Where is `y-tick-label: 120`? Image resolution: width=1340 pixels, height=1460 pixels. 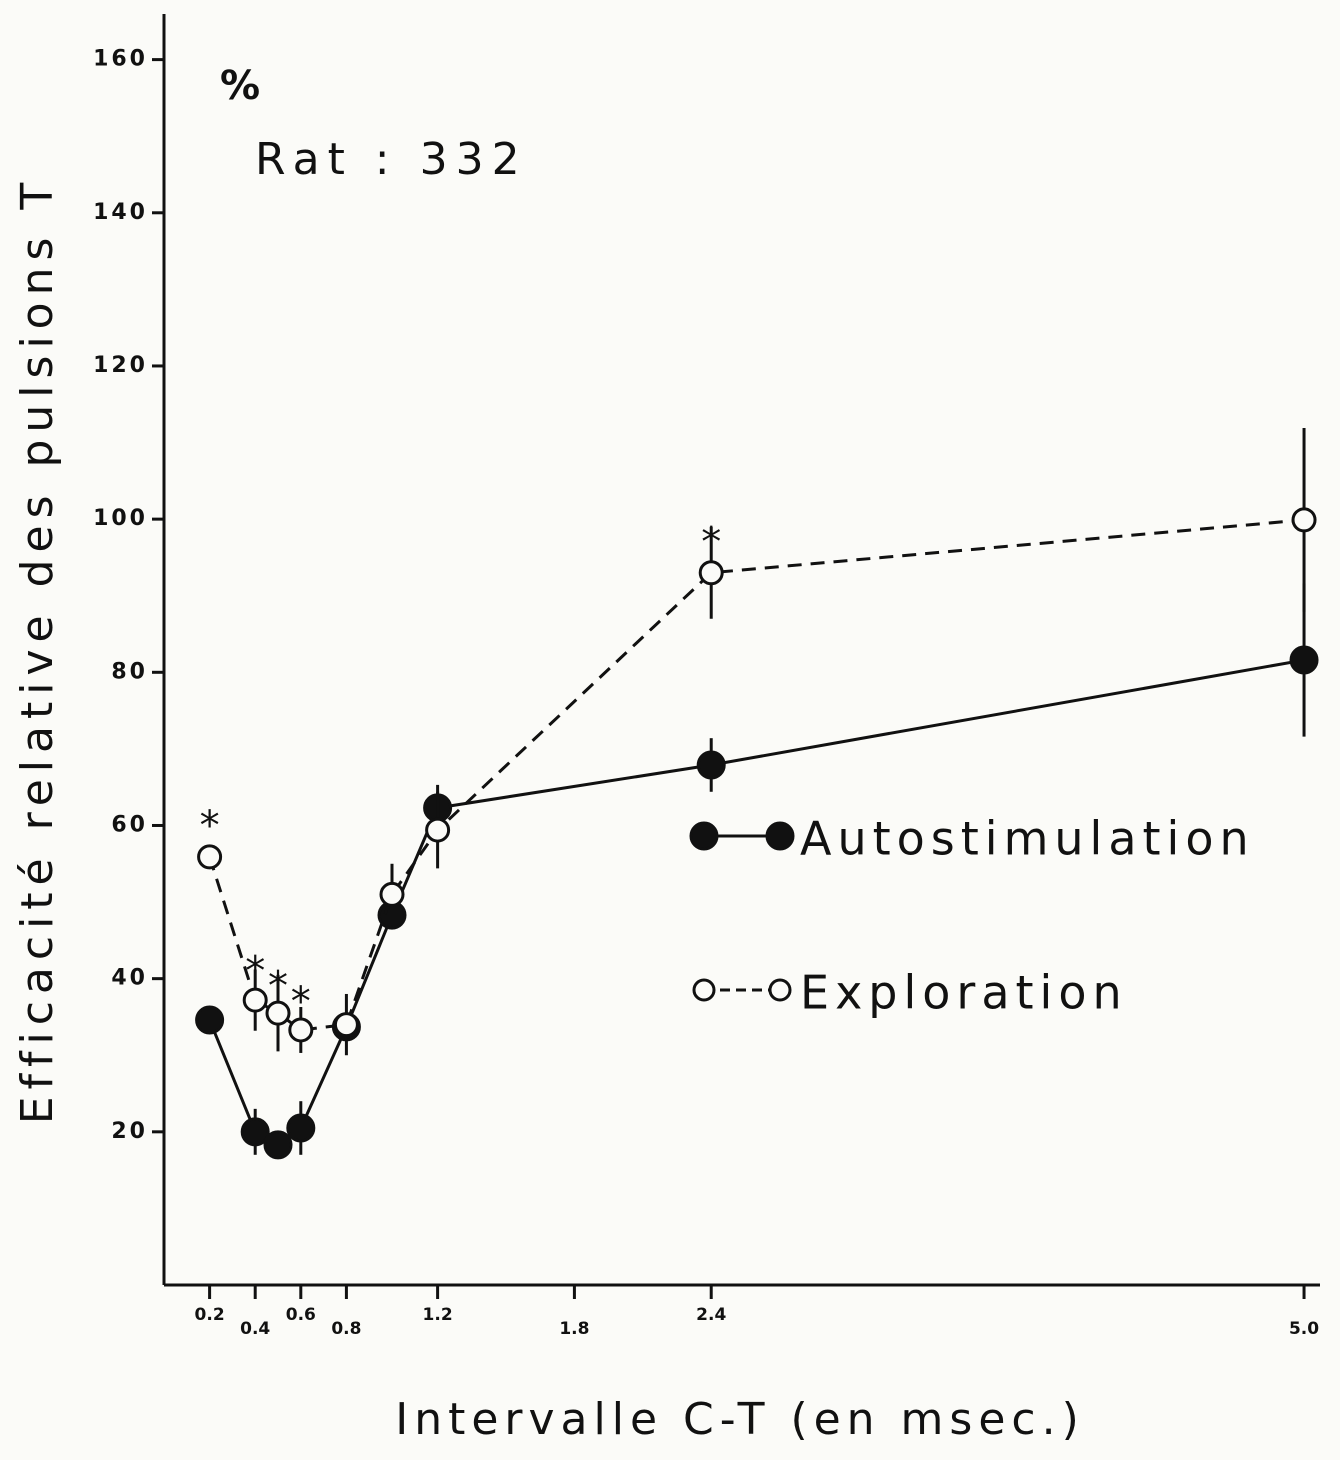
y-tick-label: 120 is located at coordinates (120, 365).